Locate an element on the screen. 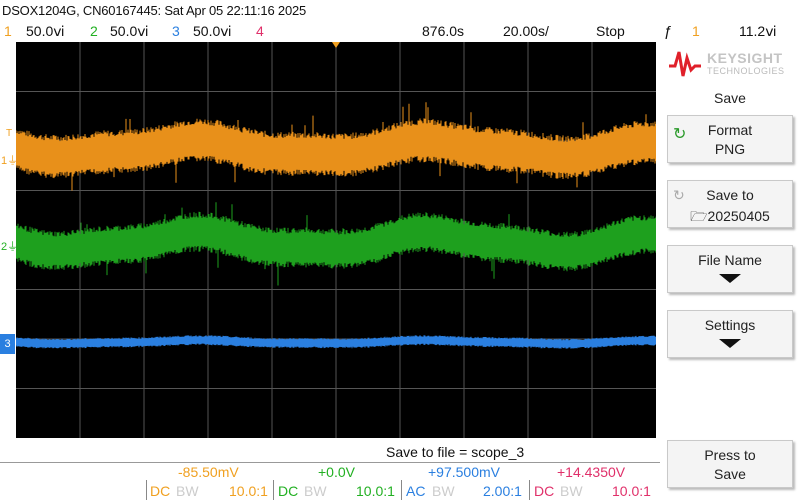  ch3-marker-label: 3 is located at coordinates (7, 344).